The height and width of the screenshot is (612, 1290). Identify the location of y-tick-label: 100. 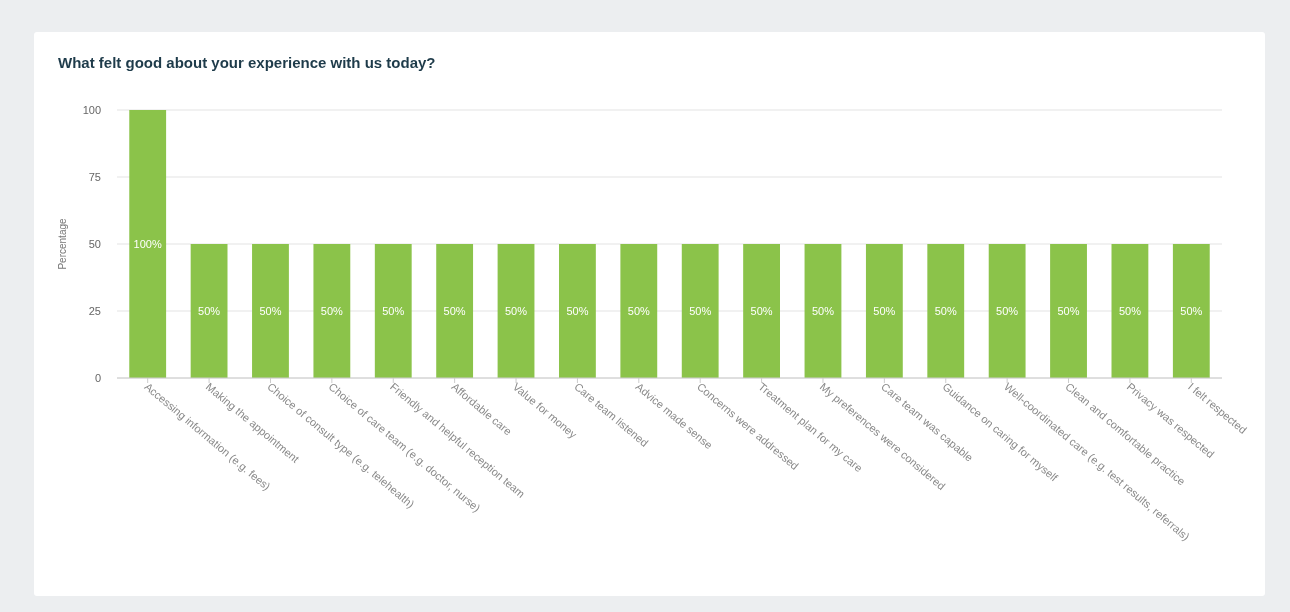
(91, 109).